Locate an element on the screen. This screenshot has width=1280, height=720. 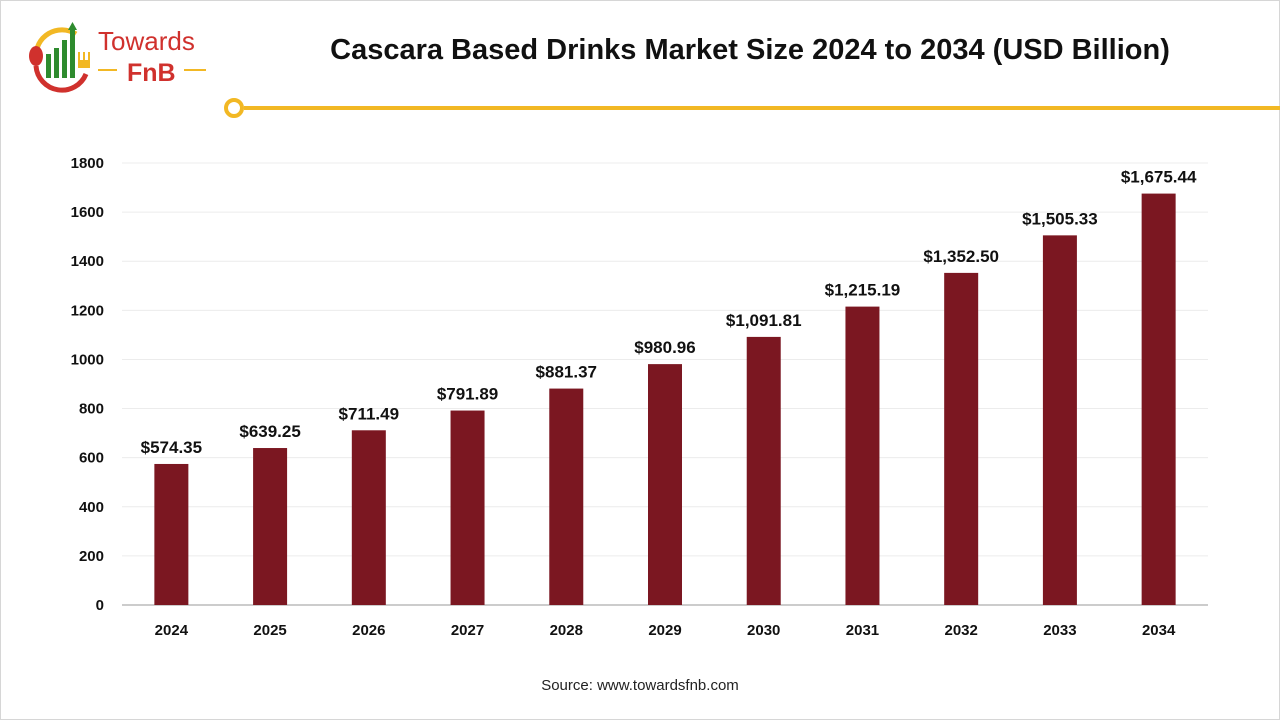
data-label: $1,215.19 is located at coordinates (863, 290).